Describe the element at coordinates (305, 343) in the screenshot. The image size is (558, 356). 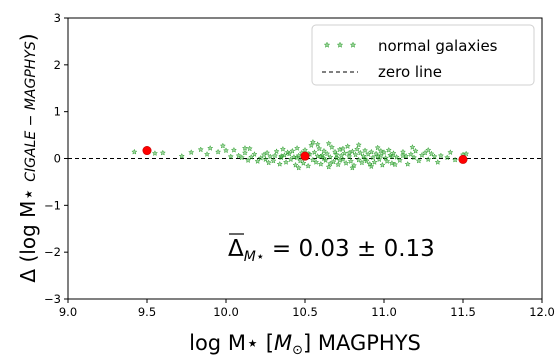
I see `x-axis-label: log M⋆ [M⊙] MAGPHYS` at that location.